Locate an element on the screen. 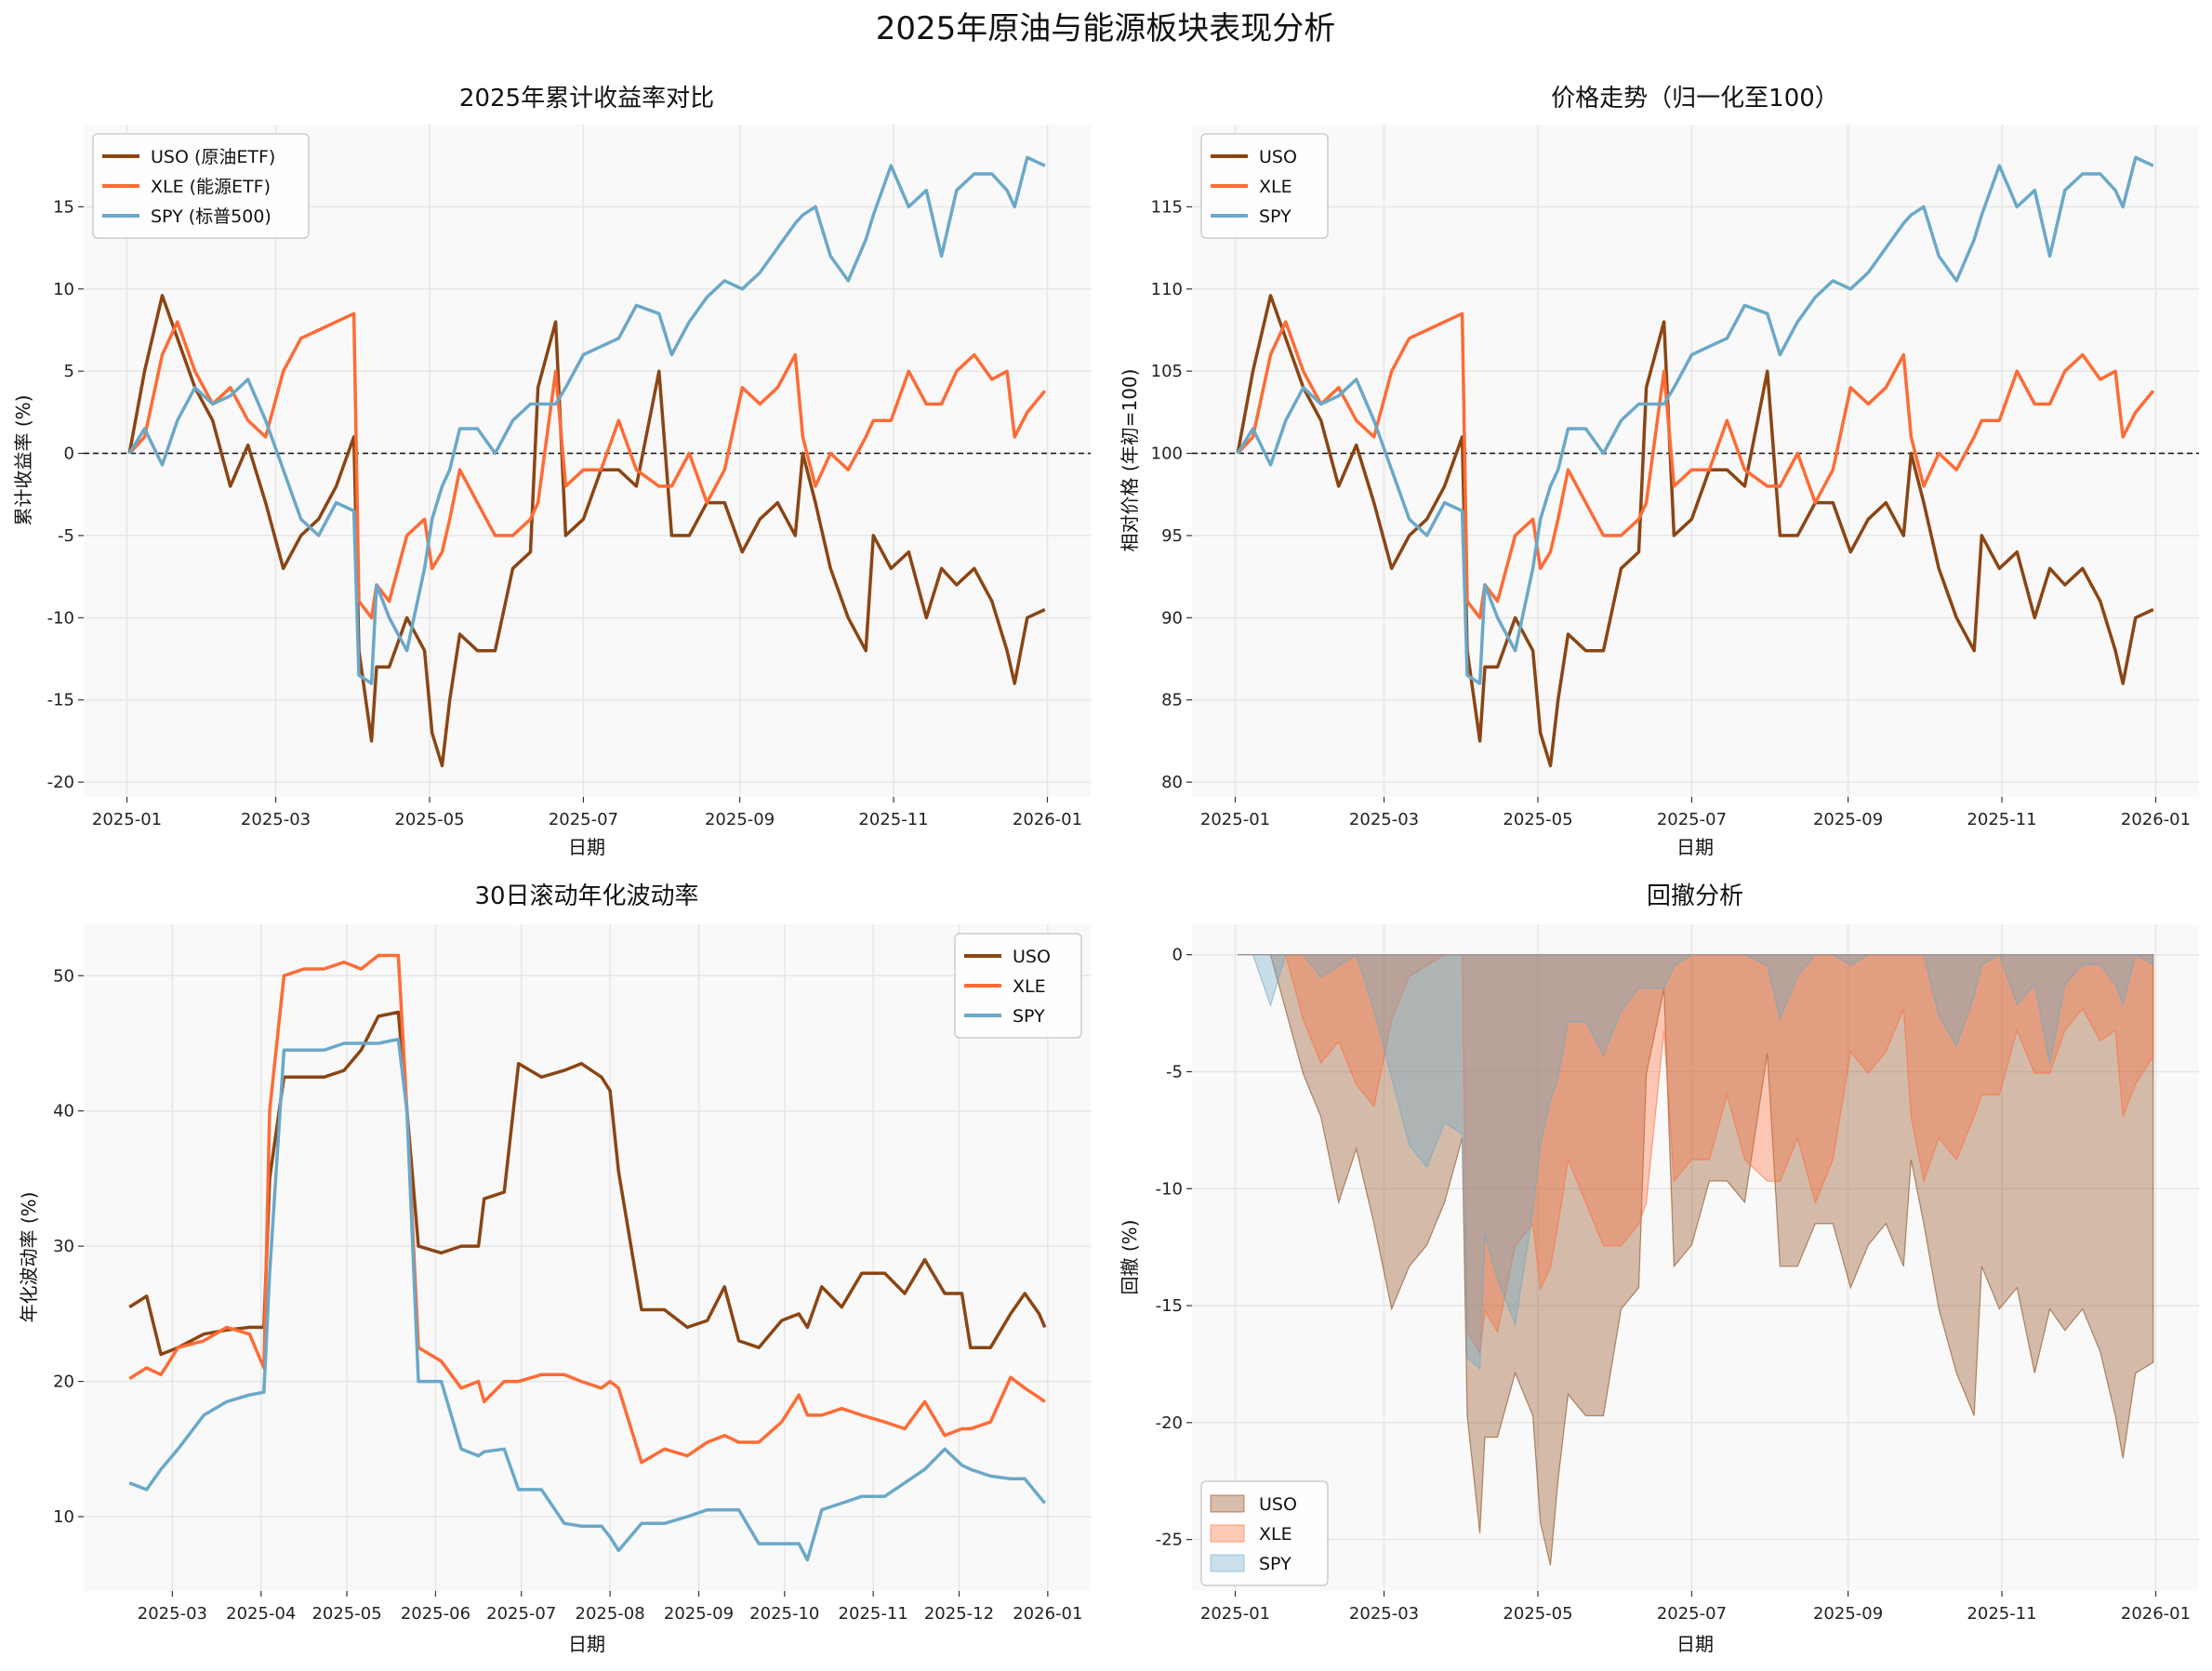 The width and height of the screenshot is (2212, 1671). ytick-label: 50 is located at coordinates (63, 976).